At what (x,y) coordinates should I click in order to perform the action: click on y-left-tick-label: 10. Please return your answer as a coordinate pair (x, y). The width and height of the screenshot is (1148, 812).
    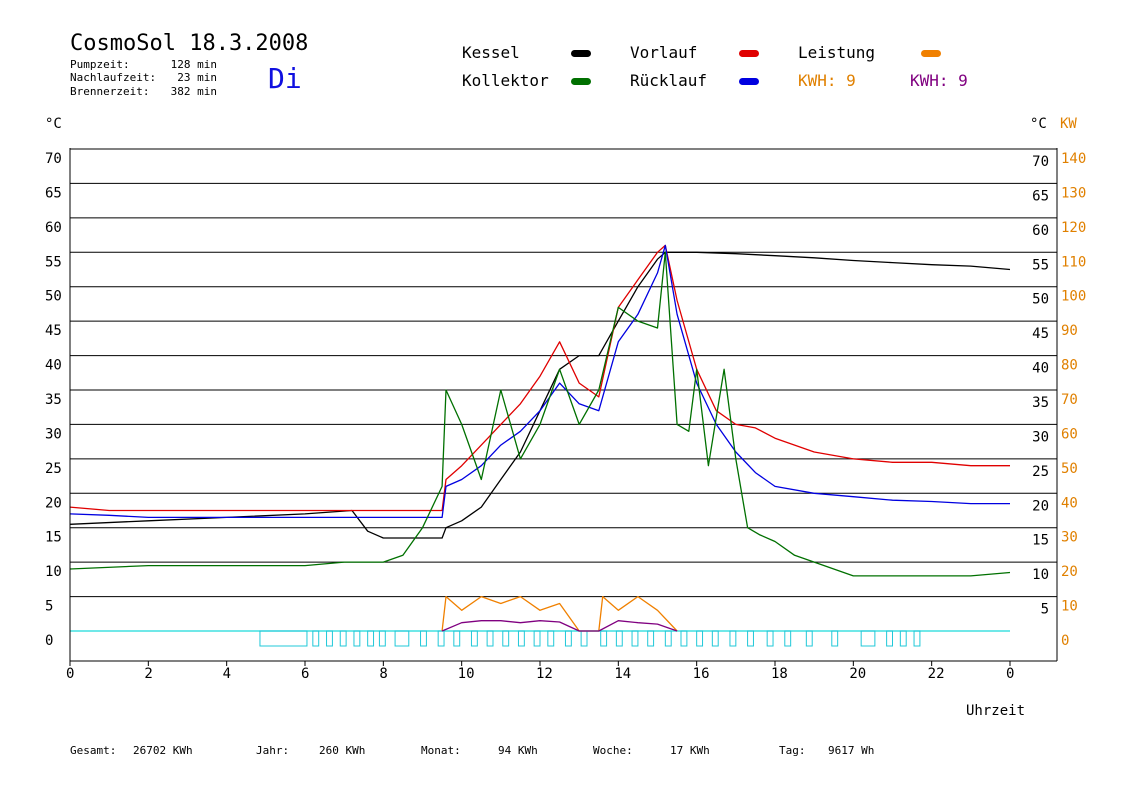
    Looking at the image, I should click on (53, 572).